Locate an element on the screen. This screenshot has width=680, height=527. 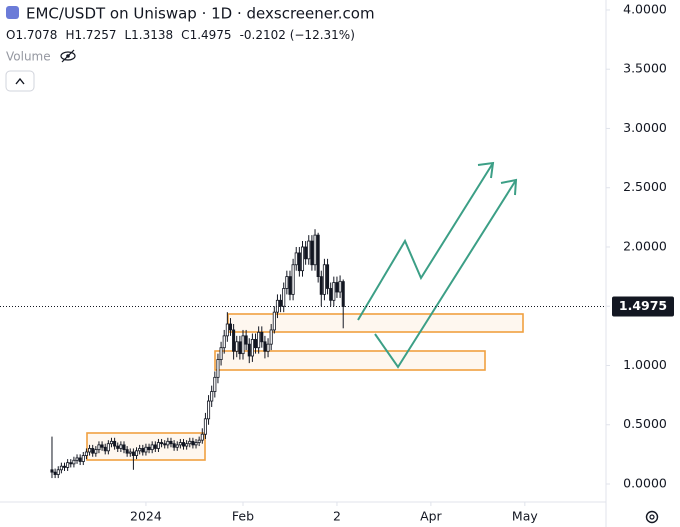
volume-label: Volume is located at coordinates (28, 57).